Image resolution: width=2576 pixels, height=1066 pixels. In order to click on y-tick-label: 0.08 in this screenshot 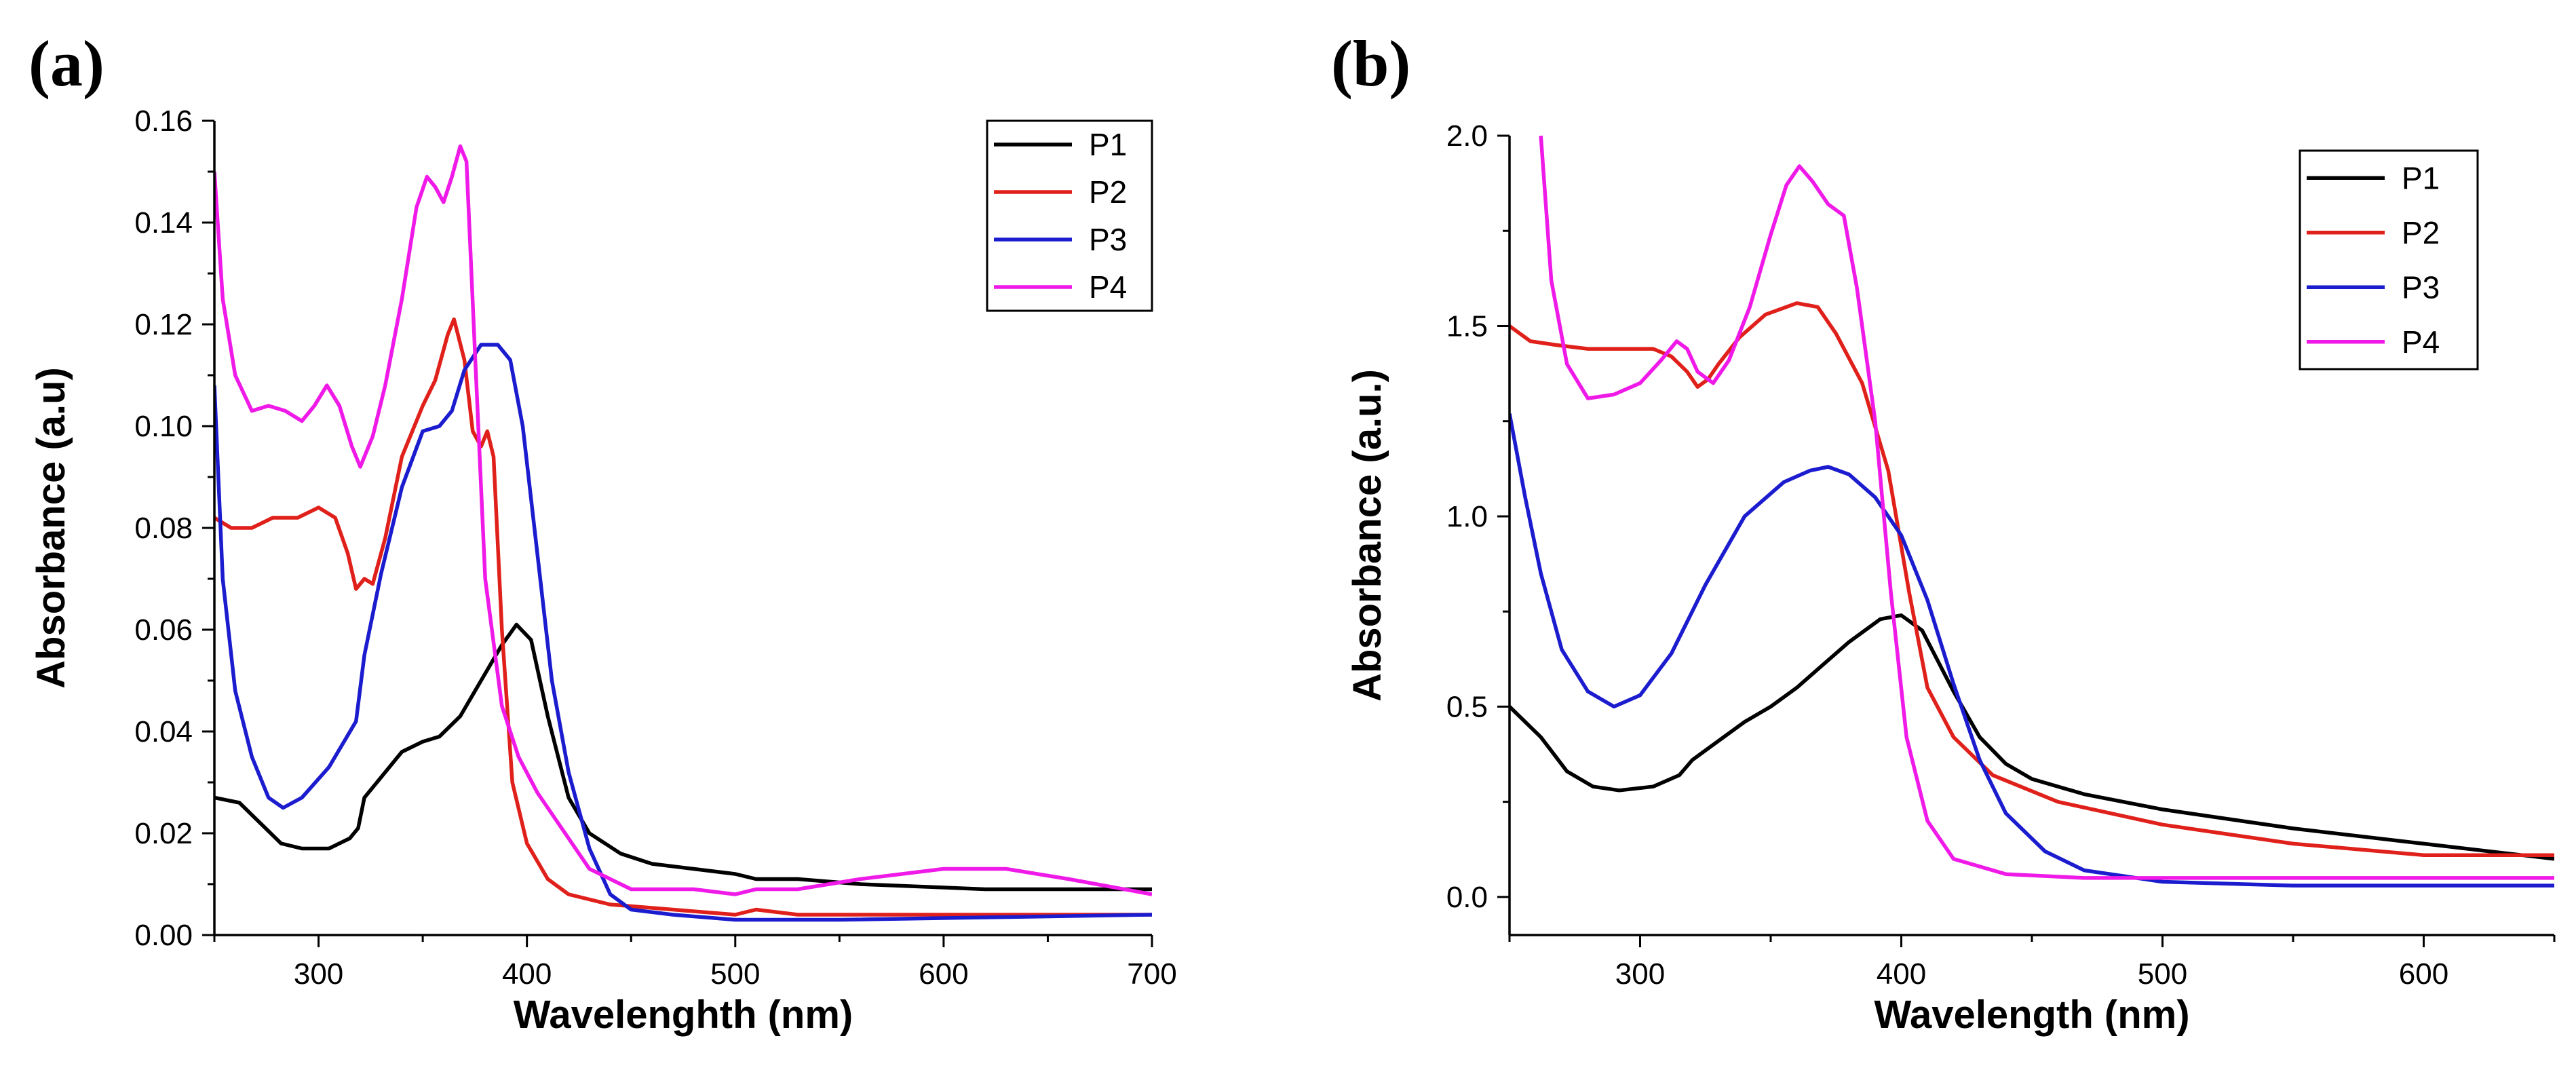, I will do `click(163, 528)`.